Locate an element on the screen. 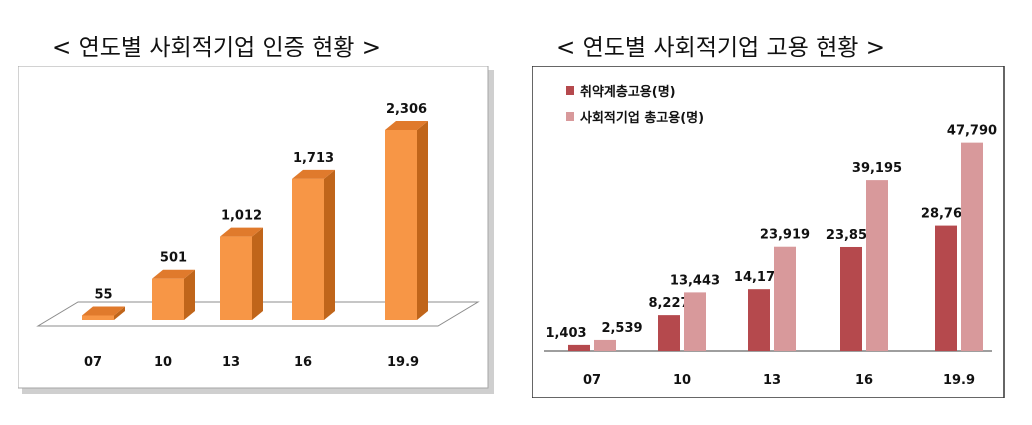 The image size is (1032, 425). data-label-s1-19.9: 28,764 is located at coordinates (946, 214).